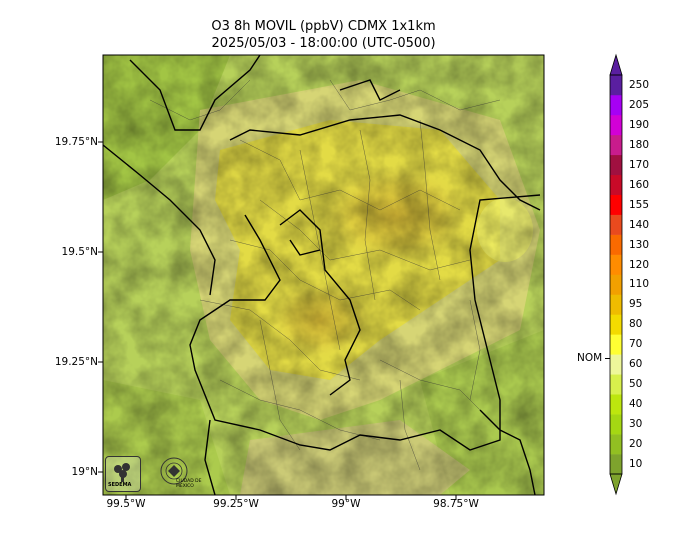 The height and width of the screenshot is (550, 700). I want to click on cdmx-seal-text: CIUDAD DE MÉXICO, so click(189, 484).